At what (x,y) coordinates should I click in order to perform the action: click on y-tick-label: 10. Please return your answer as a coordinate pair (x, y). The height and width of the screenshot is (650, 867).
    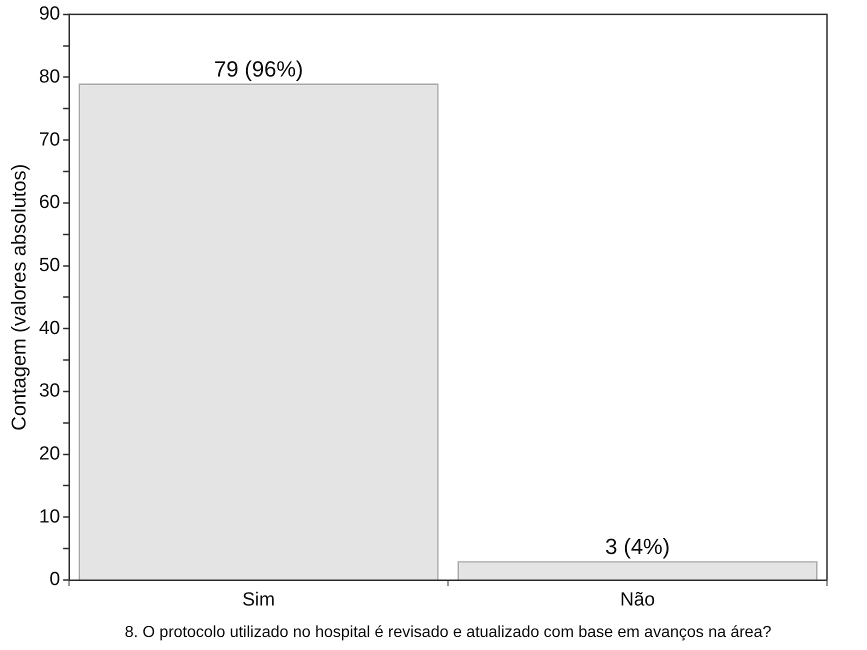
    Looking at the image, I should click on (49, 517).